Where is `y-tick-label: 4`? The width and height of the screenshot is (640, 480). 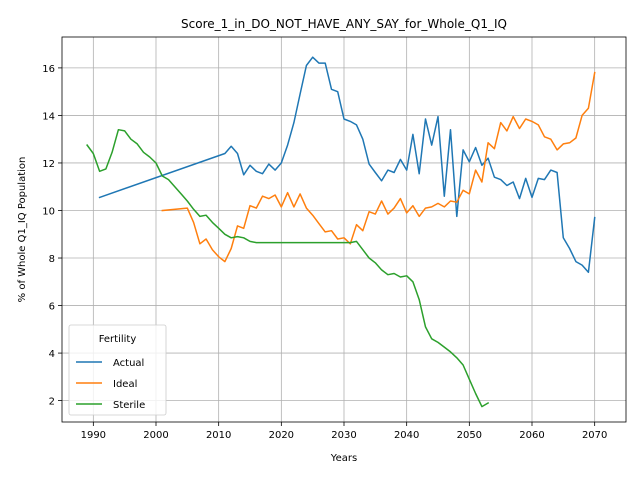 y-tick-label: 4 is located at coordinates (52, 354).